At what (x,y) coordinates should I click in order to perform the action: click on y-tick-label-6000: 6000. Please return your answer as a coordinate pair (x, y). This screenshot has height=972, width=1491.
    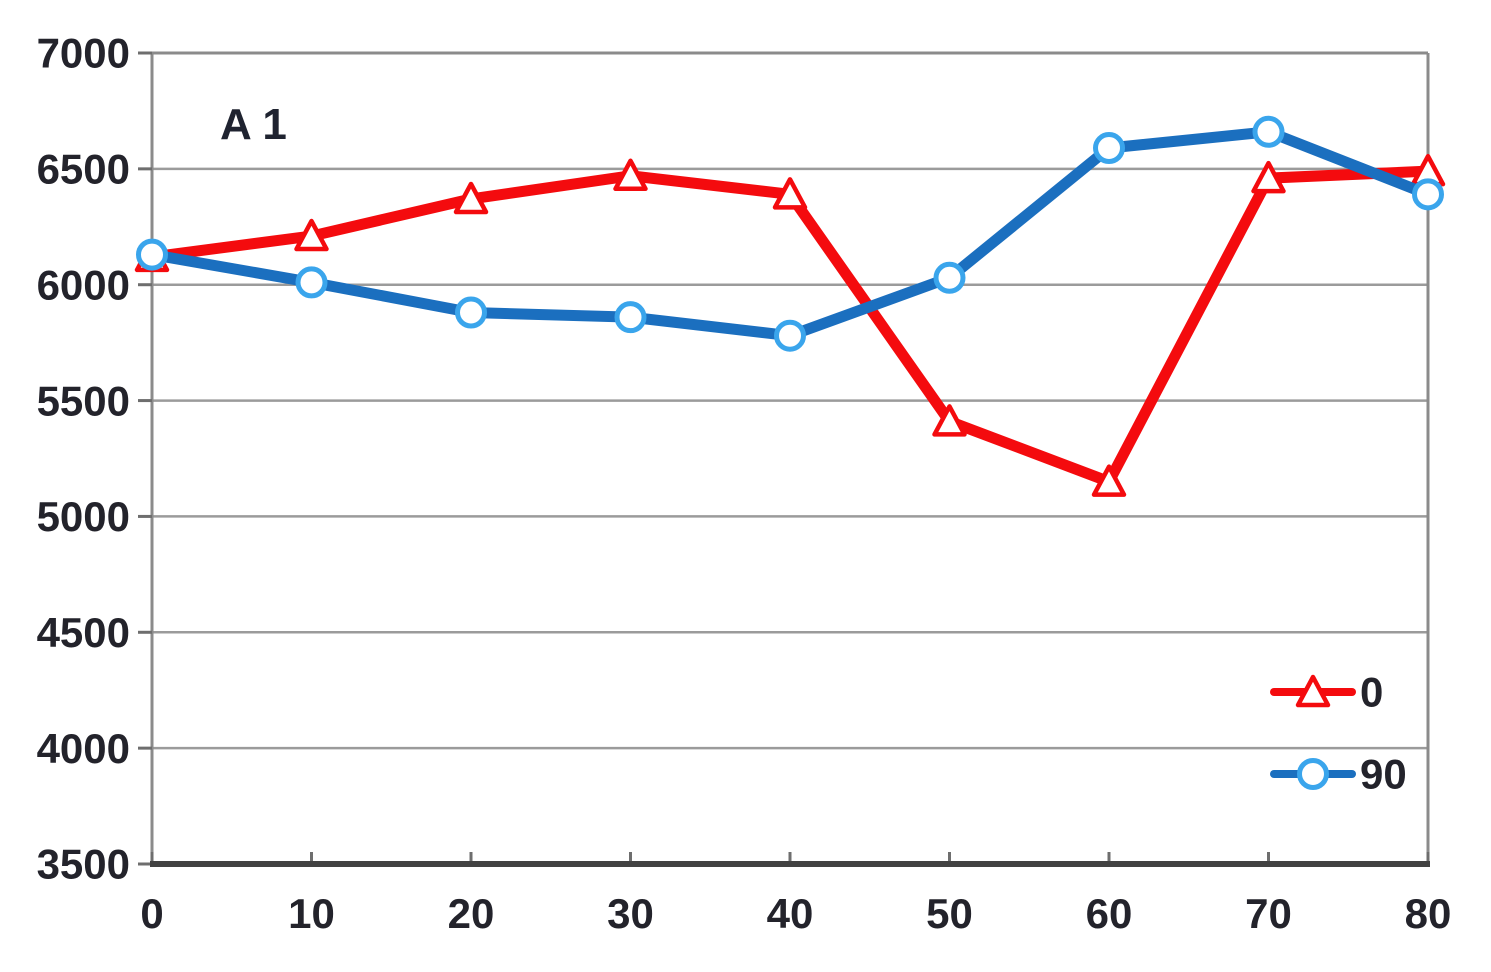
    Looking at the image, I should click on (83, 284).